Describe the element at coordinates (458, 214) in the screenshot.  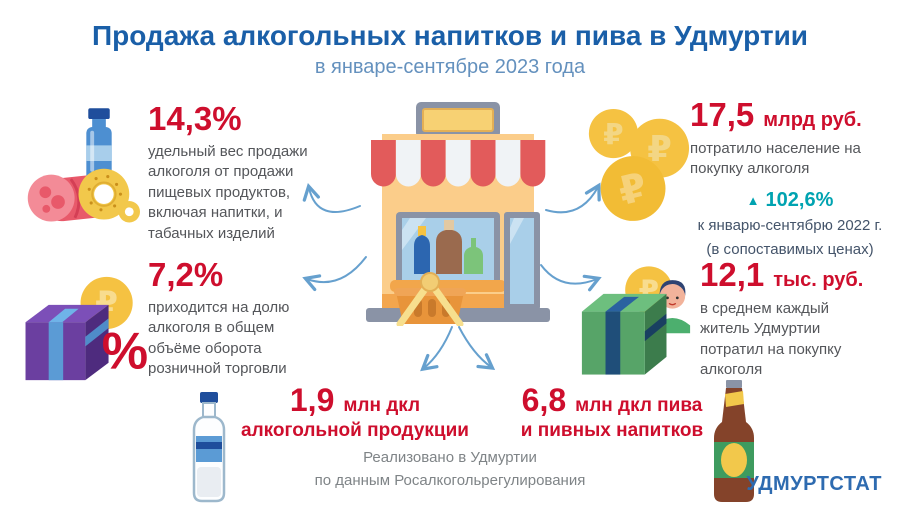
I see `store-icon` at that location.